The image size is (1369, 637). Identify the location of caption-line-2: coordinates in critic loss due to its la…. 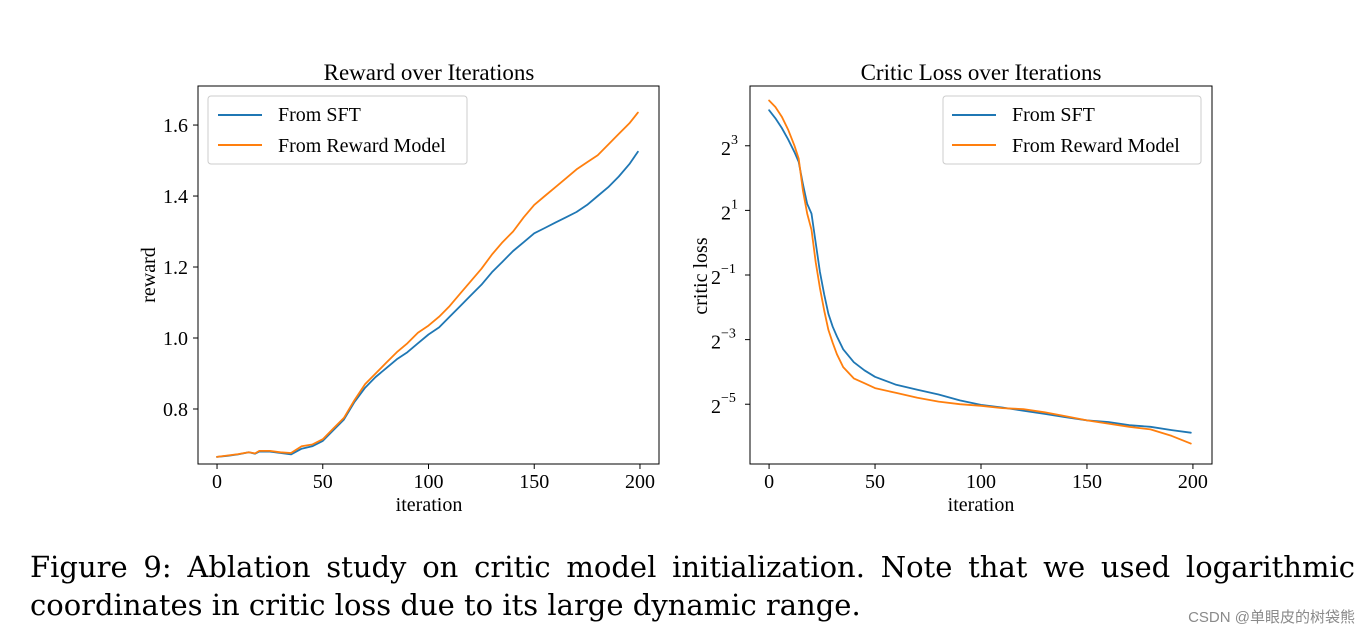
(445, 605).